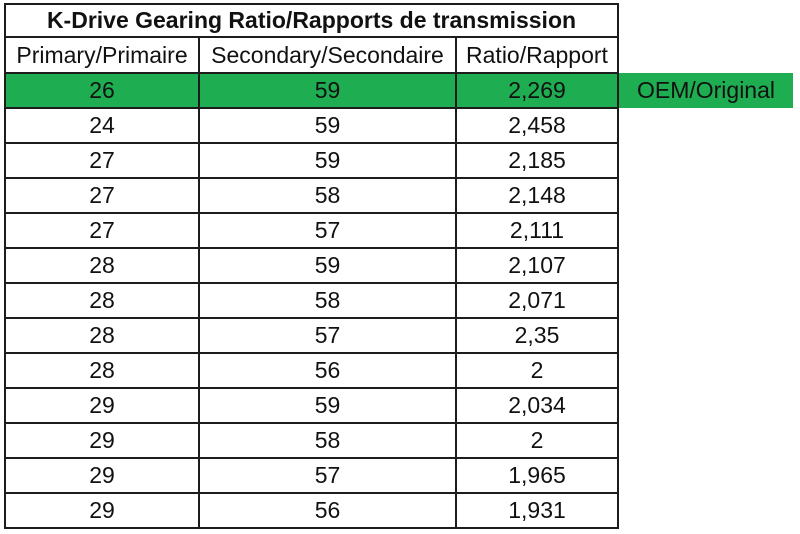  I want to click on ratio-cell: 2,185, so click(537, 160).